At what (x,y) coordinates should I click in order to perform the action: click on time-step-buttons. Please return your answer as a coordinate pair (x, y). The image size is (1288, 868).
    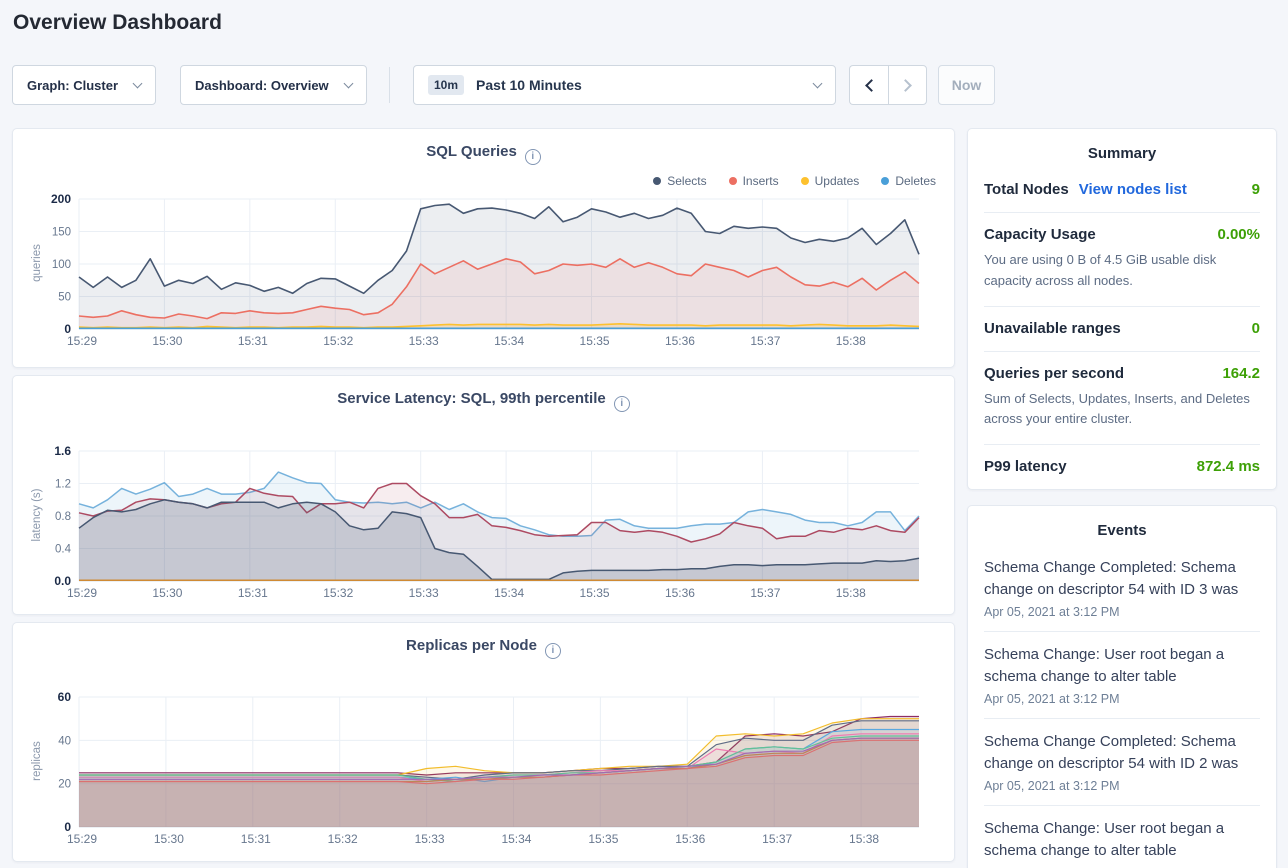
    Looking at the image, I should click on (888, 85).